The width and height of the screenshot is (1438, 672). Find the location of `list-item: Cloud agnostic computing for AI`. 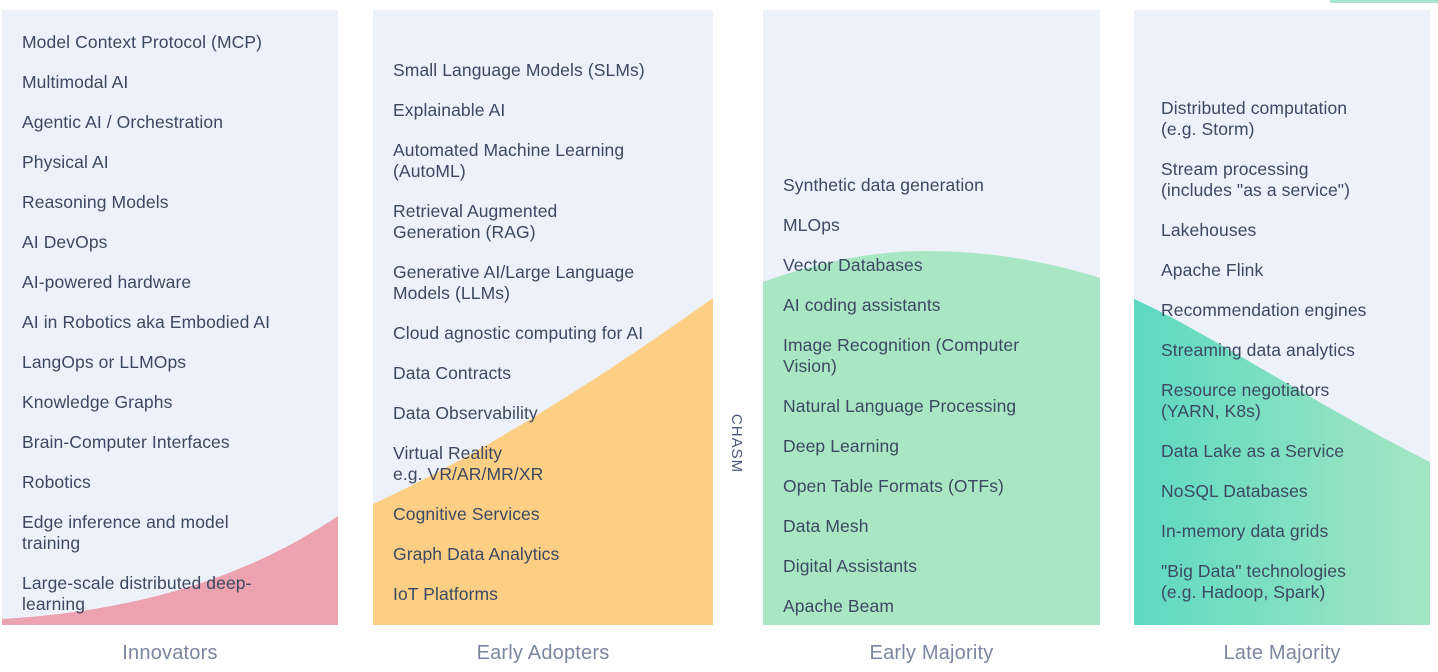

list-item: Cloud agnostic computing for AI is located at coordinates (518, 333).